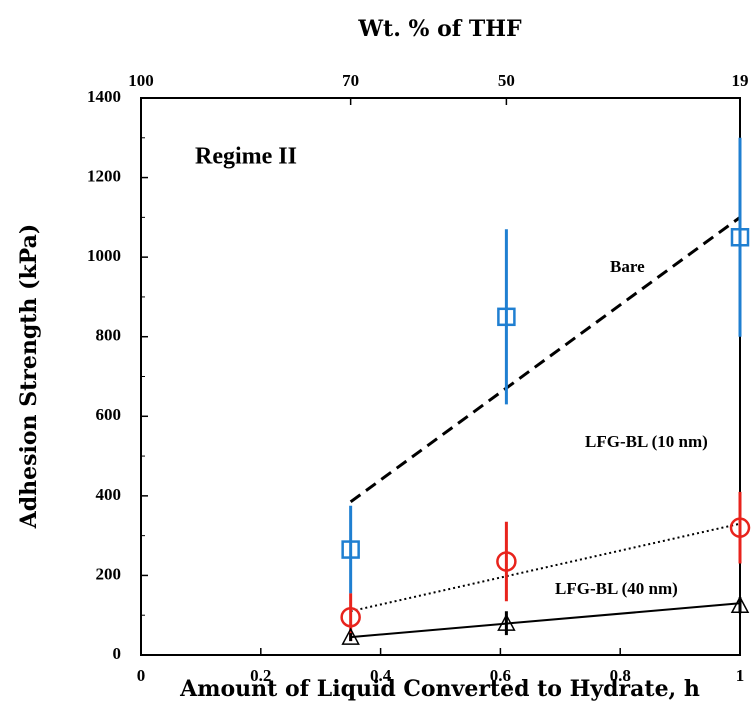 Image resolution: width=751 pixels, height=709 pixels. Describe the element at coordinates (439, 29) in the screenshot. I see `chart-title: Wt. % of THF` at that location.